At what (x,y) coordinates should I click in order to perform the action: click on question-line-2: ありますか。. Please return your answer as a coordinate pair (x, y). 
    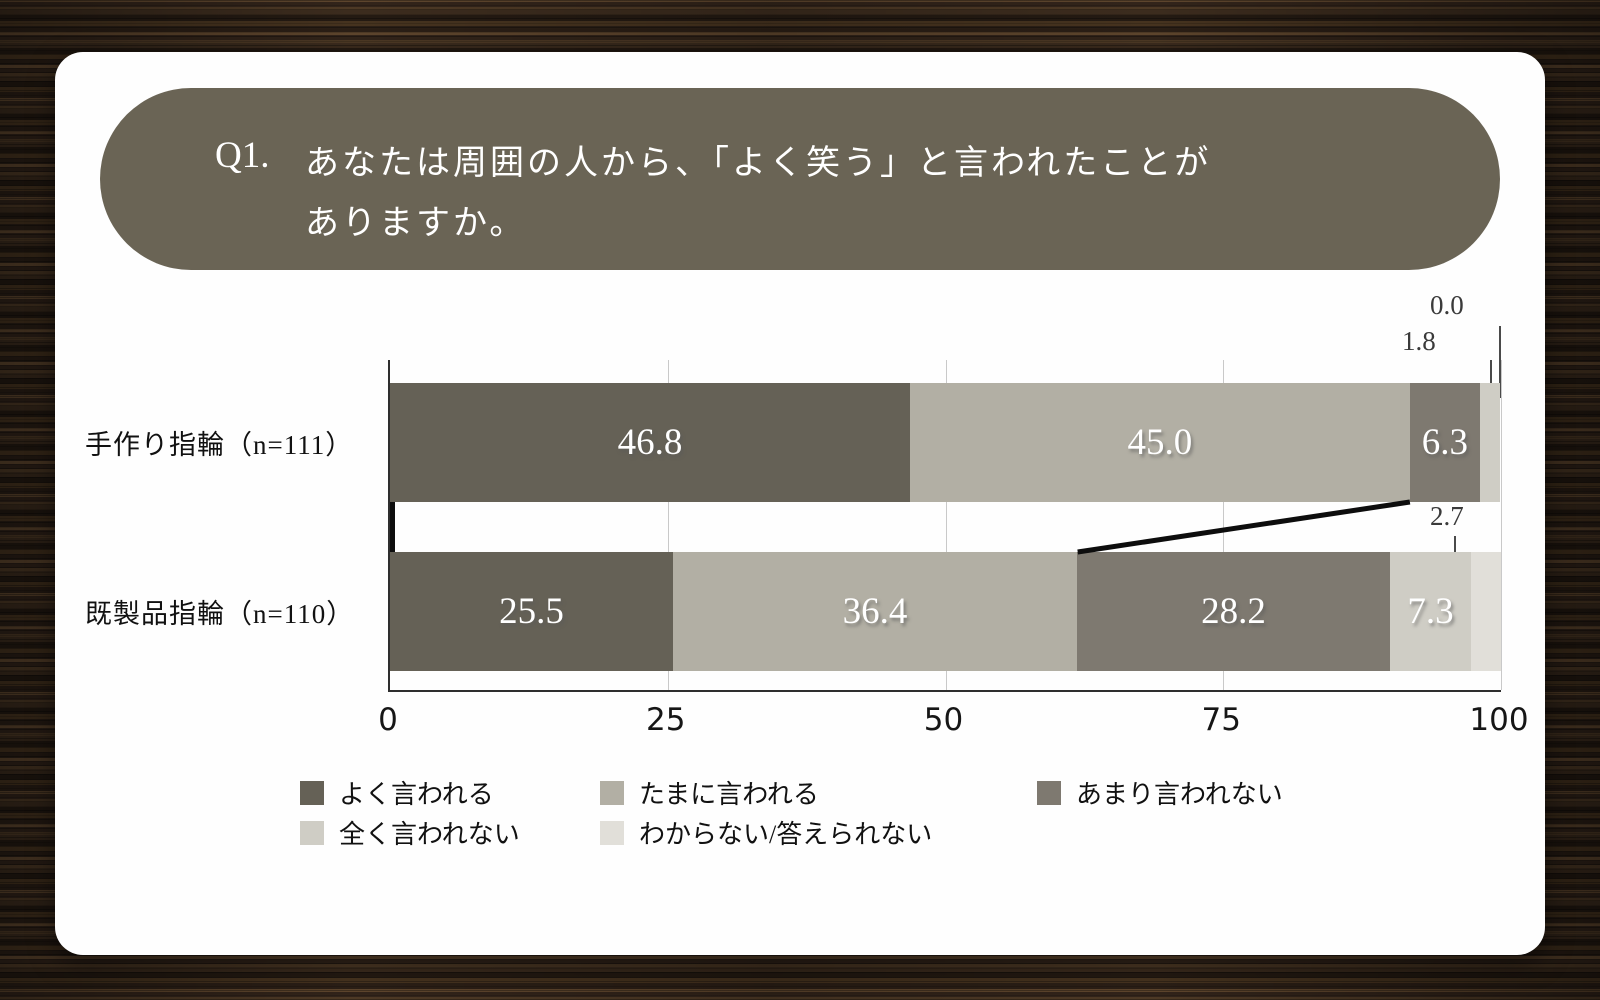
    Looking at the image, I should click on (416, 223).